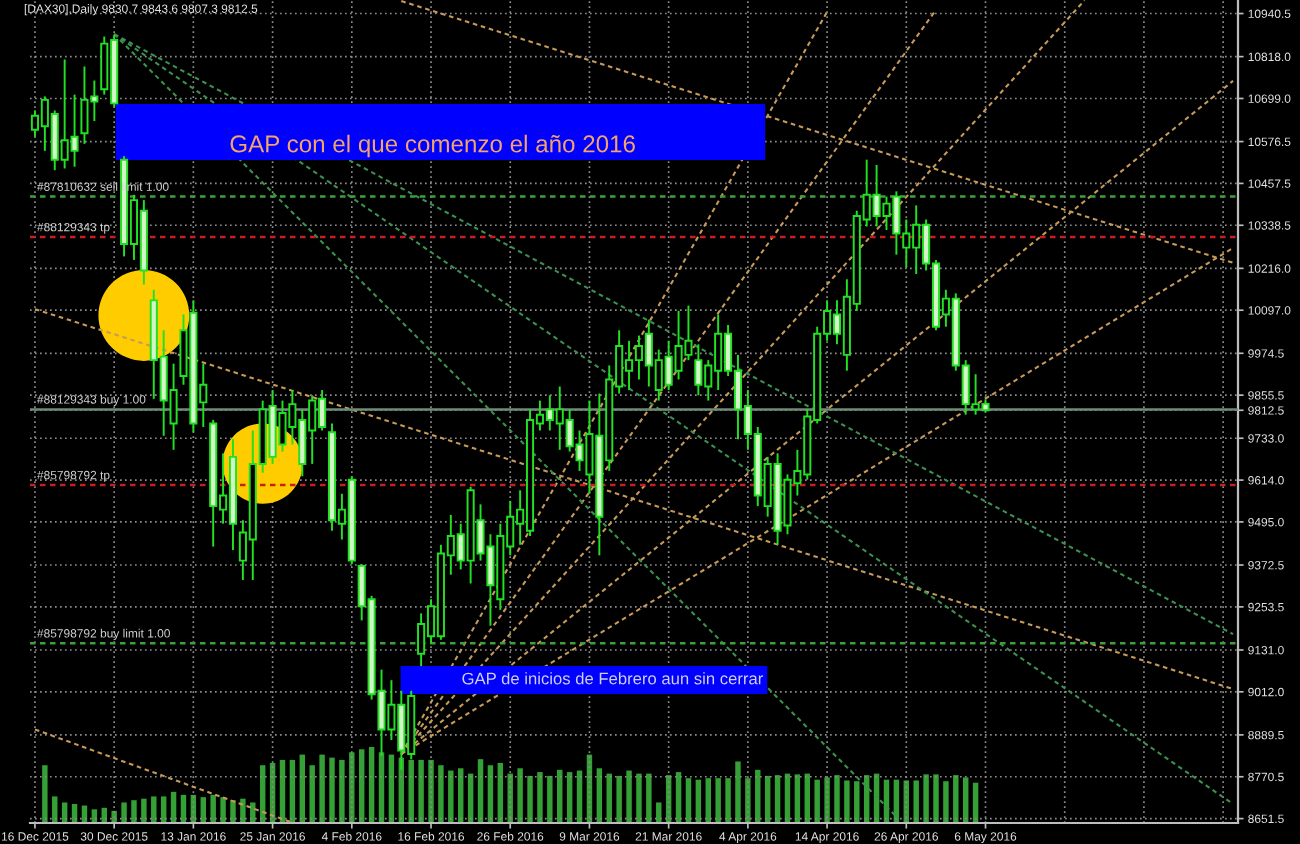 The height and width of the screenshot is (844, 1300). Describe the element at coordinates (612, 678) in the screenshot. I see `annotation: GAP de inicios de Febrero aun sin cerrar` at that location.